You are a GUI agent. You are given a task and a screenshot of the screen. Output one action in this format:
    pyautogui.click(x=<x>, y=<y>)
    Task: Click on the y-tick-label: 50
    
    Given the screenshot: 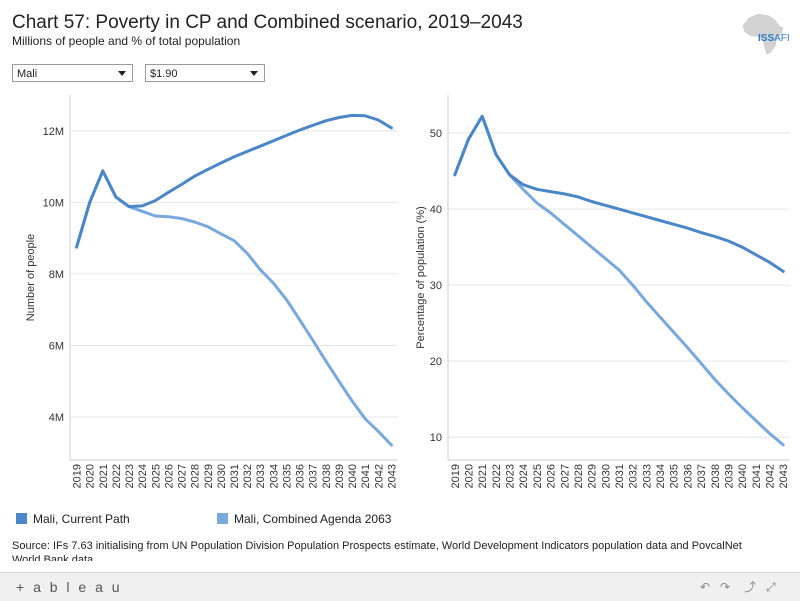 What is the action you would take?
    pyautogui.click(x=436, y=134)
    